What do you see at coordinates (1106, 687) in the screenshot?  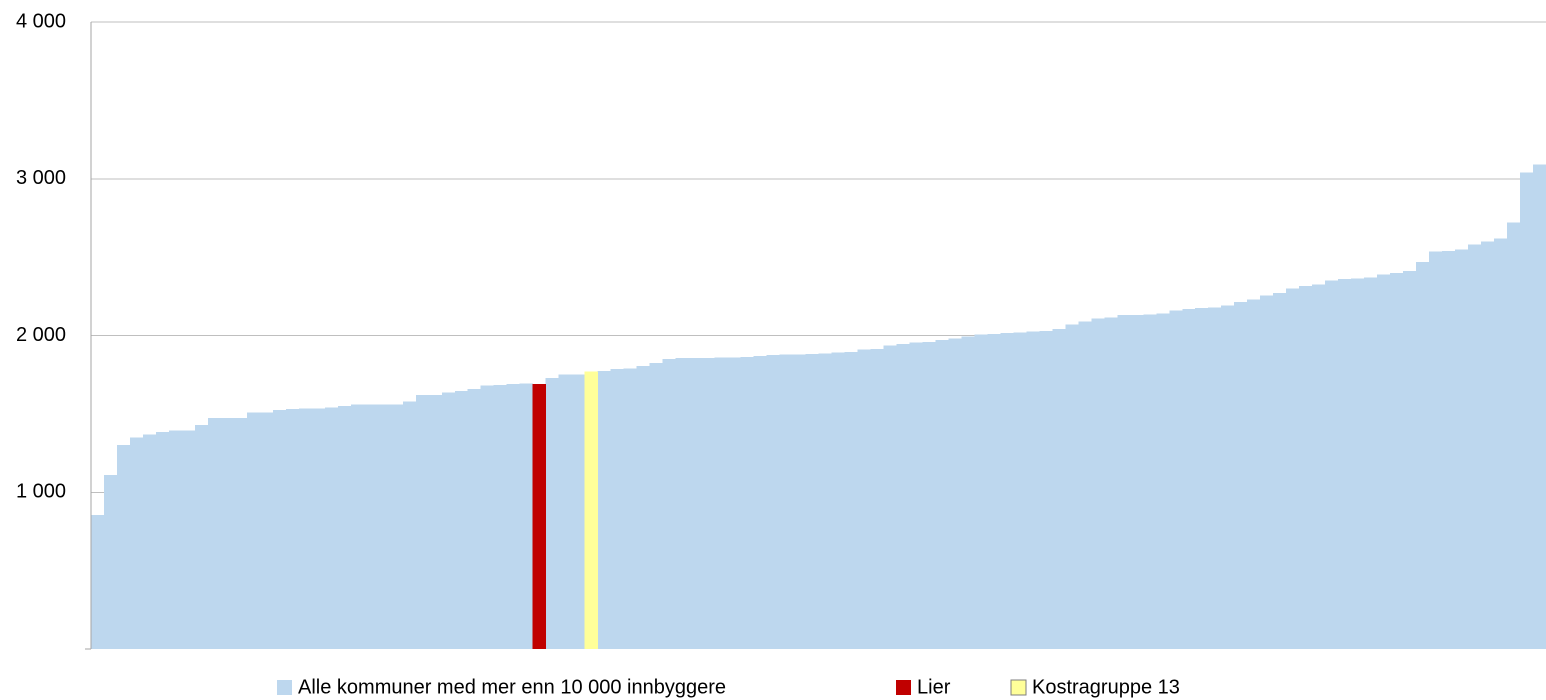 I see `legend-label: Kostragruppe 13` at bounding box center [1106, 687].